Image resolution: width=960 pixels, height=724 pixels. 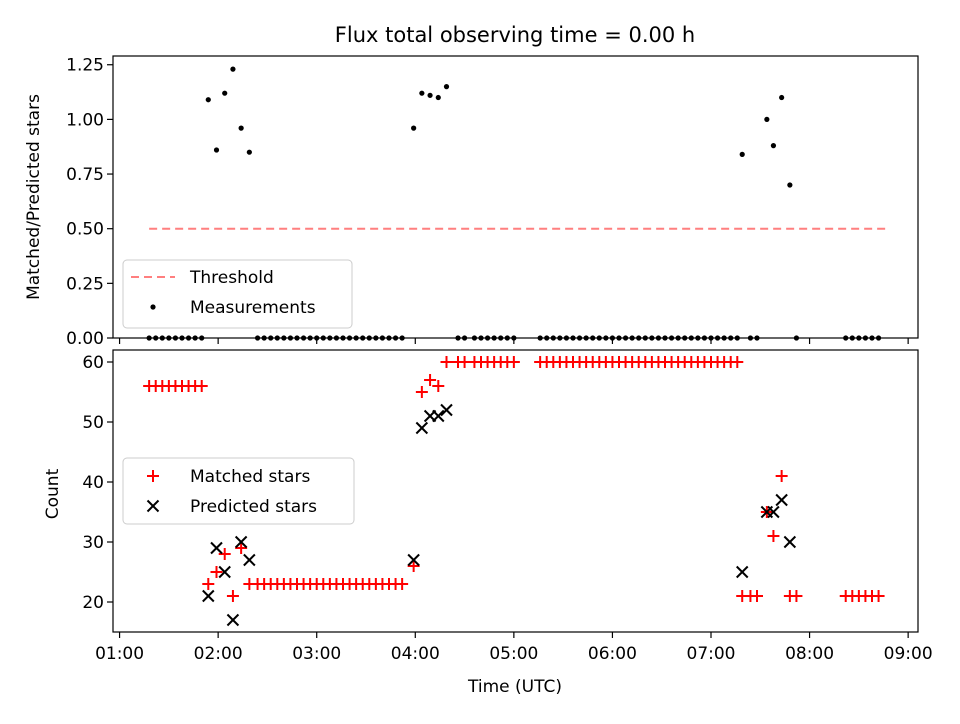 I want to click on x-tick-label: 03:00, so click(x=316, y=654).